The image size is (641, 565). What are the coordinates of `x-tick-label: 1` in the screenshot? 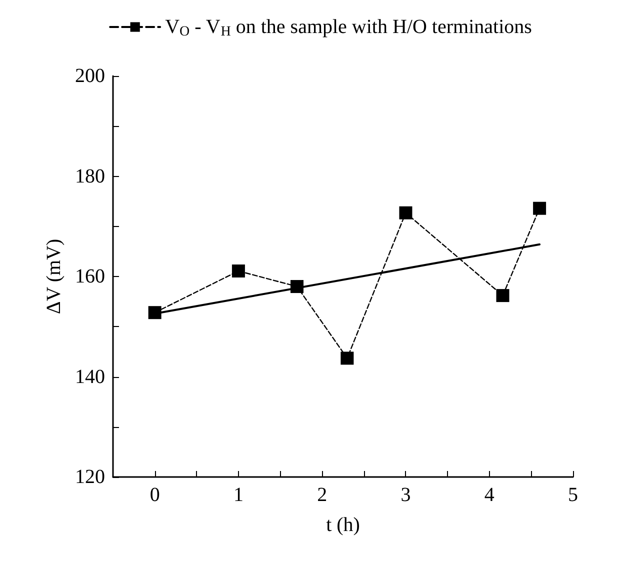 It's located at (238, 495).